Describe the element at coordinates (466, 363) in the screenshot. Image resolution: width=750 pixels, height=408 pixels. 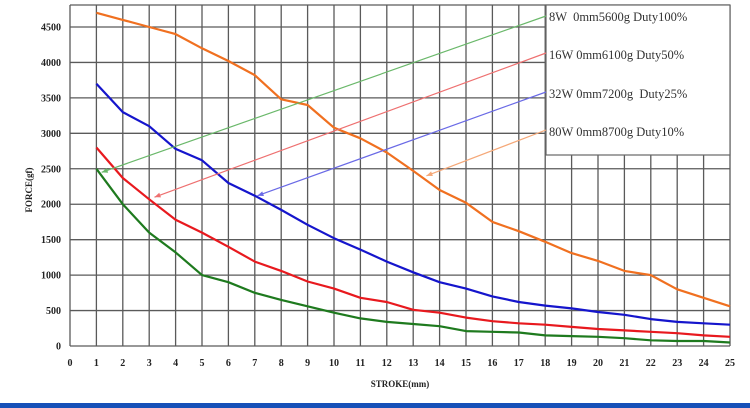
I see `x-tick-label: 15` at that location.